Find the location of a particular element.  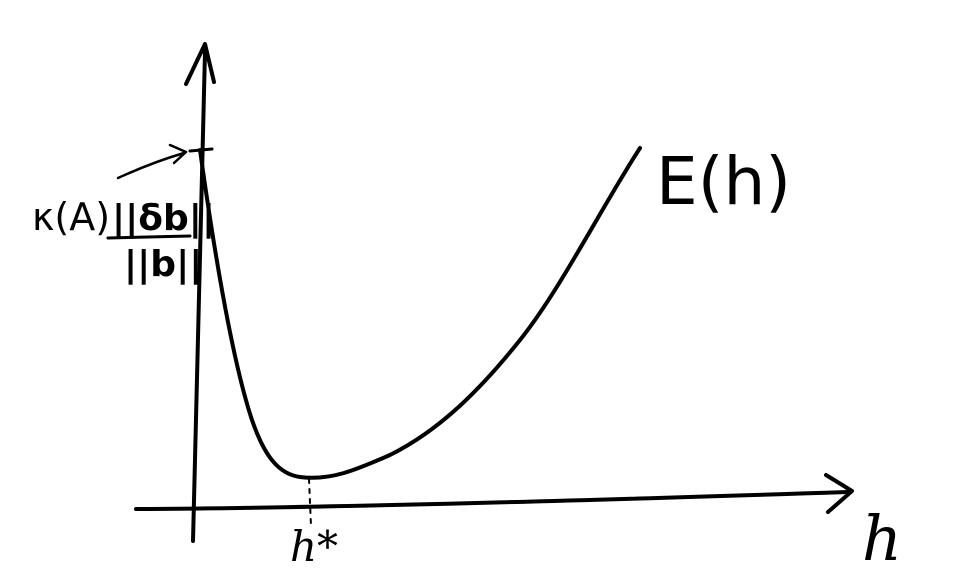

y-intercept-pointer-arrow is located at coordinates (152, 161).